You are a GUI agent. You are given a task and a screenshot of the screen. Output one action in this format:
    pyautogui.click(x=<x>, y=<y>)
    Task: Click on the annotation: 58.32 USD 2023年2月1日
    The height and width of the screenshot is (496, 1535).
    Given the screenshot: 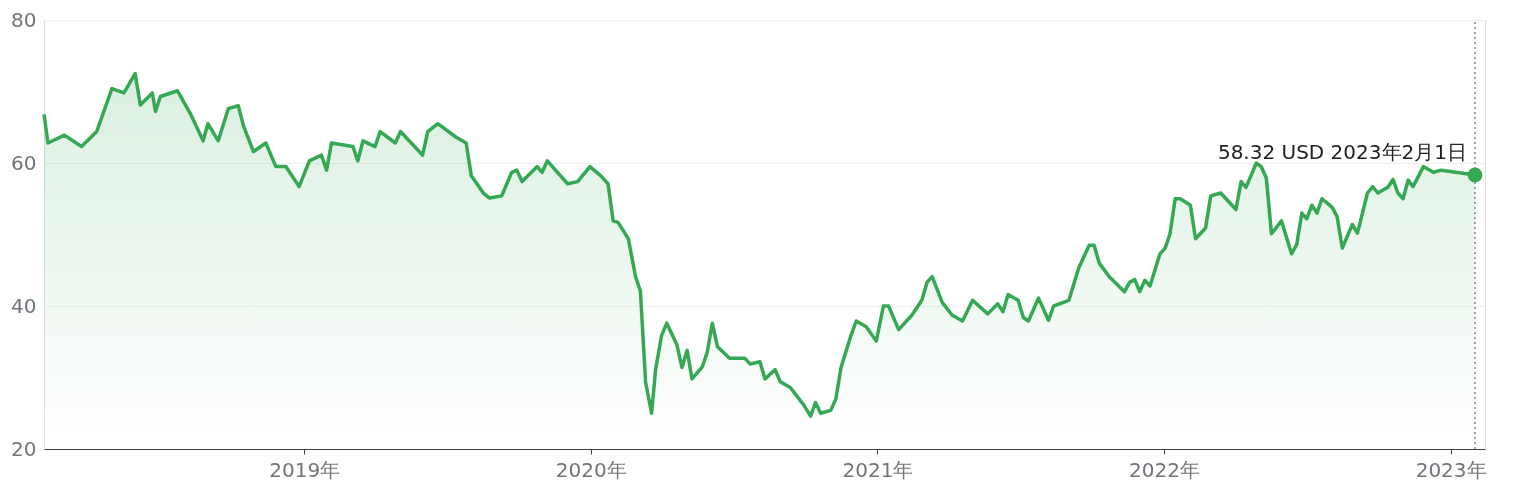 What is the action you would take?
    pyautogui.click(x=1342, y=152)
    